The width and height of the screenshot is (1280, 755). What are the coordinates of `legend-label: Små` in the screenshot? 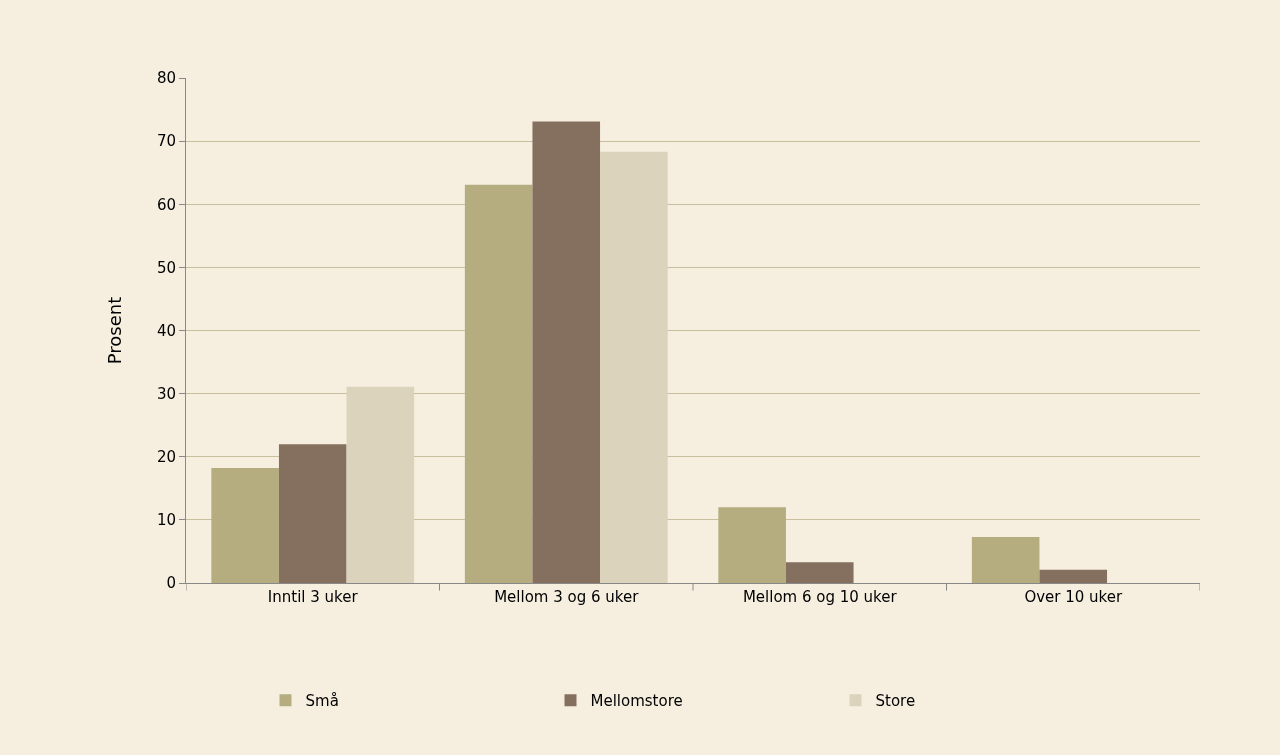 It's located at (322, 701).